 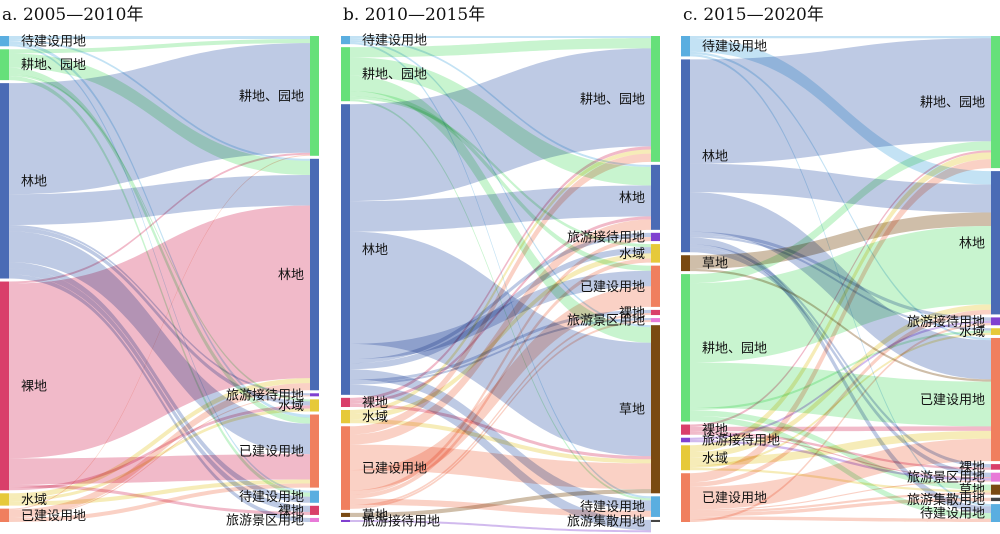 I want to click on flow-l_ld-to-r_cd, so click(x=500, y=344).